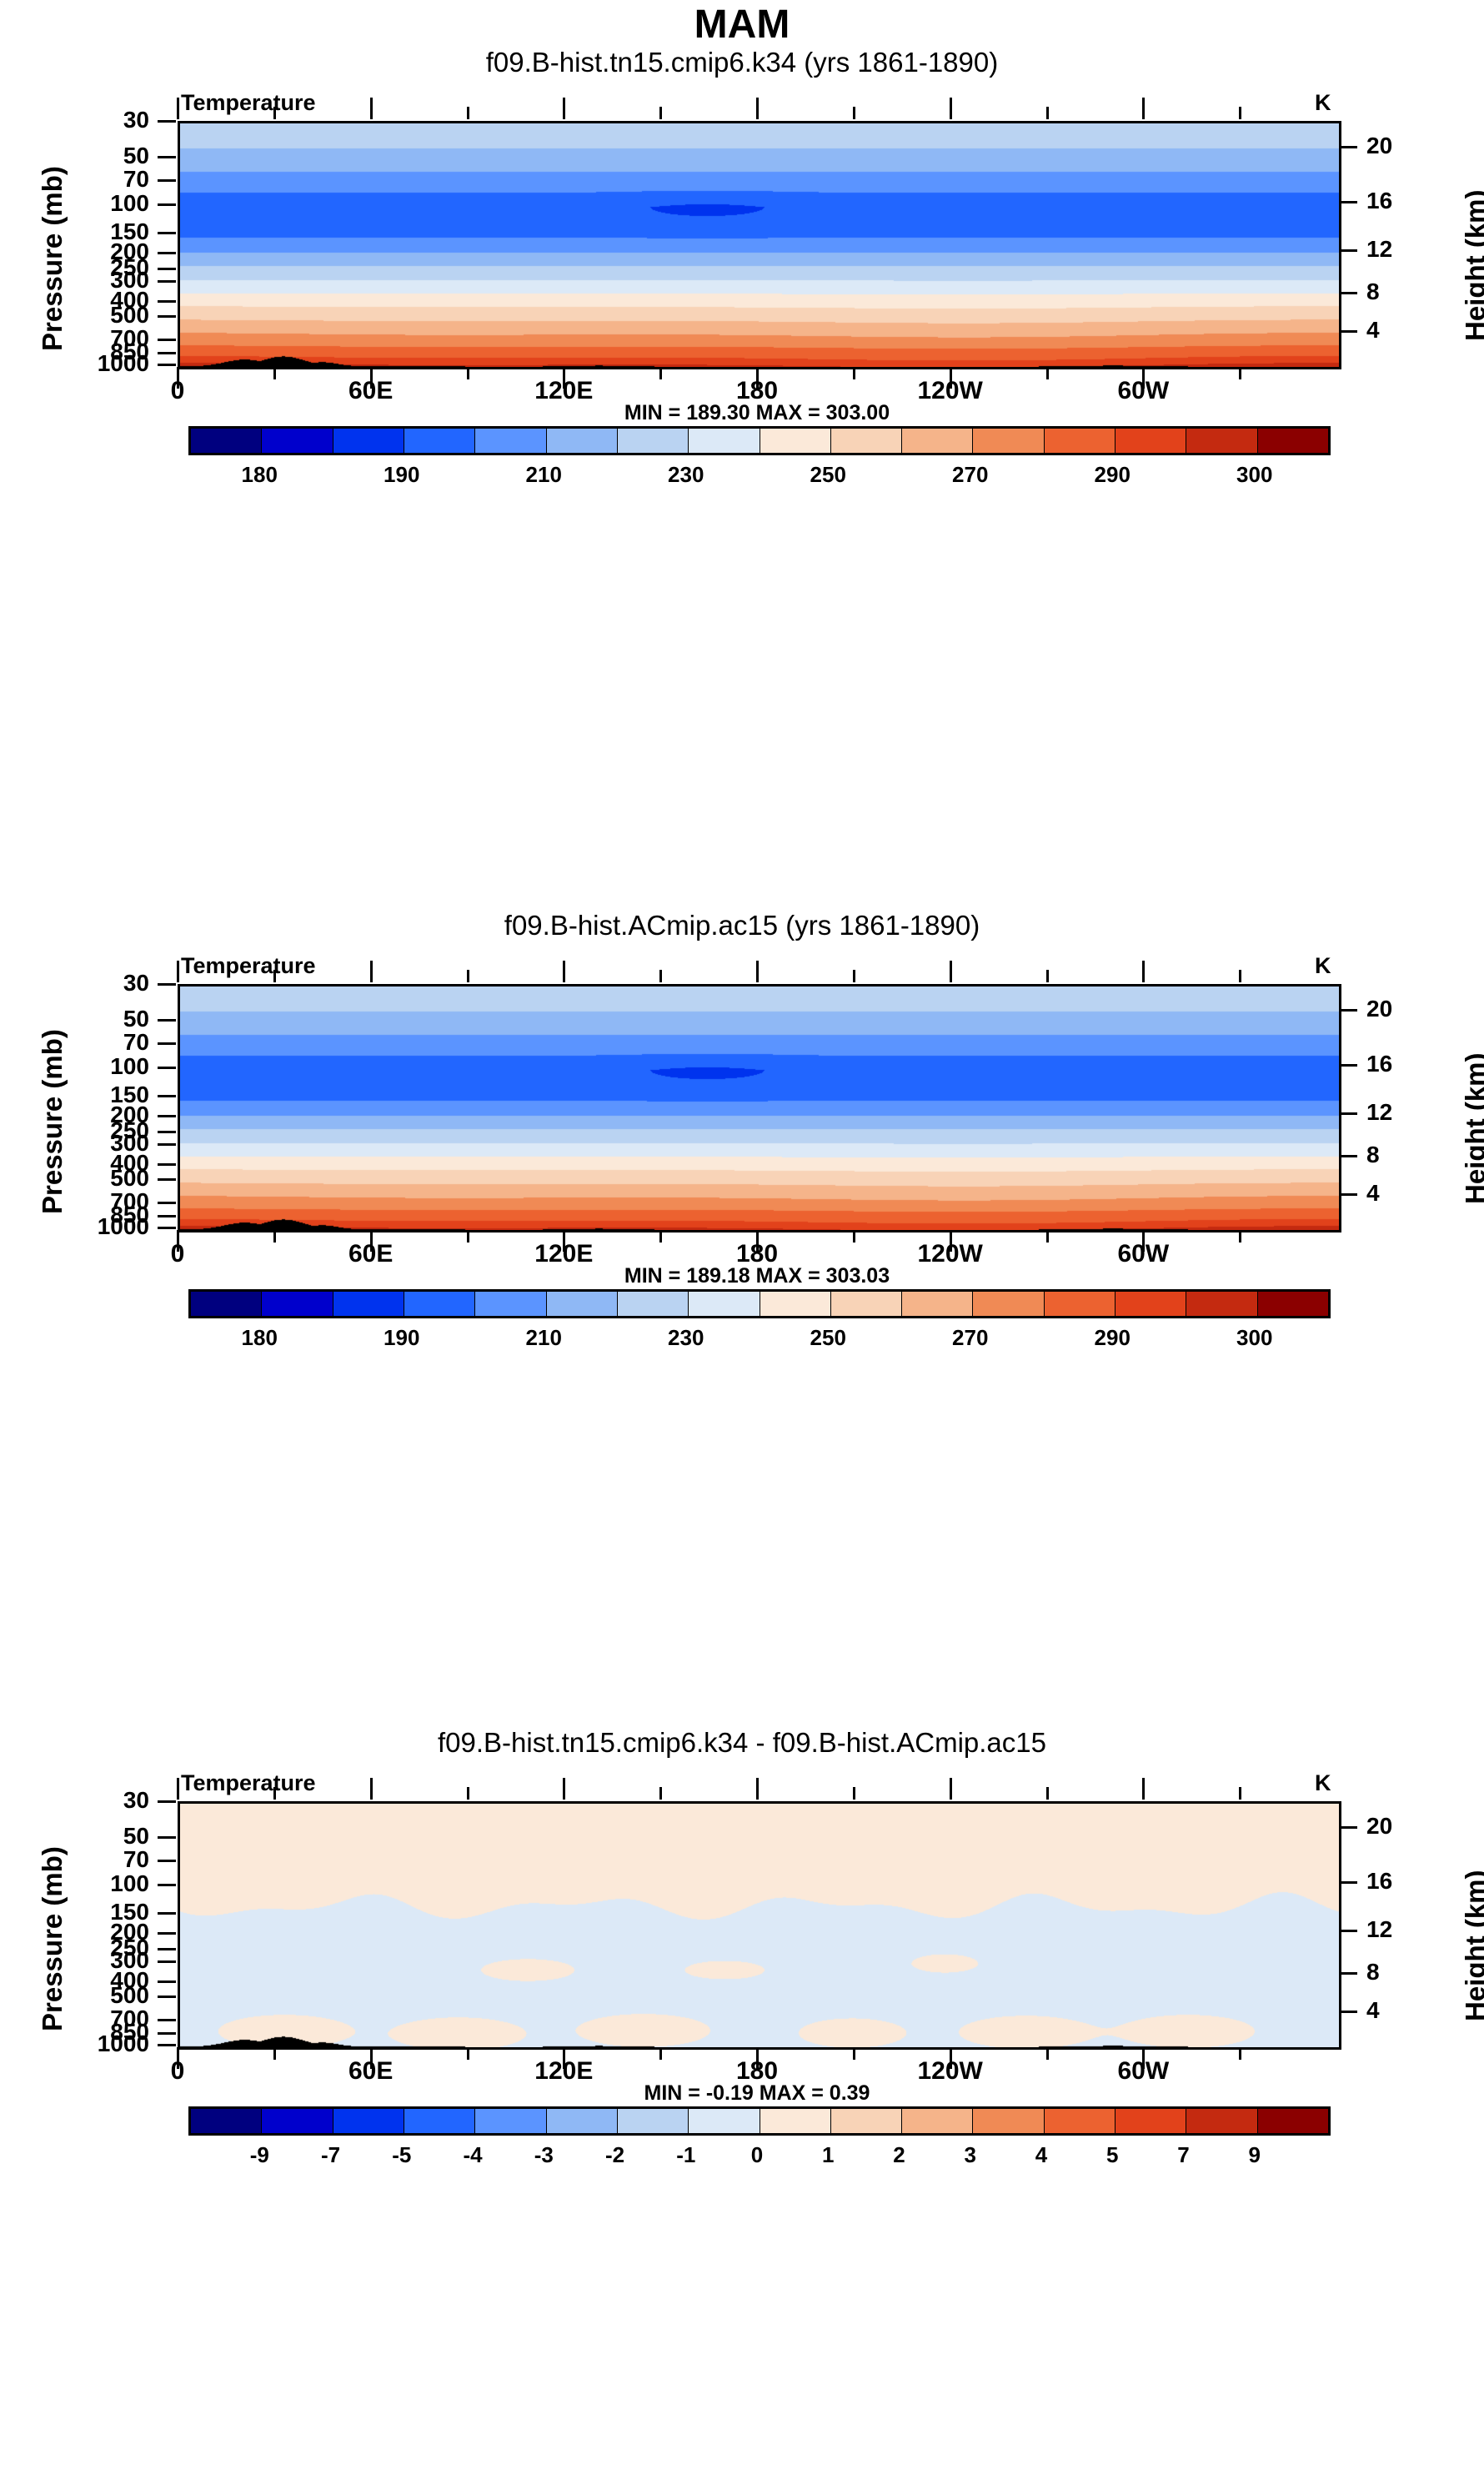  Describe the element at coordinates (473, 2154) in the screenshot. I see `colorbar-tick-label: -4` at that location.